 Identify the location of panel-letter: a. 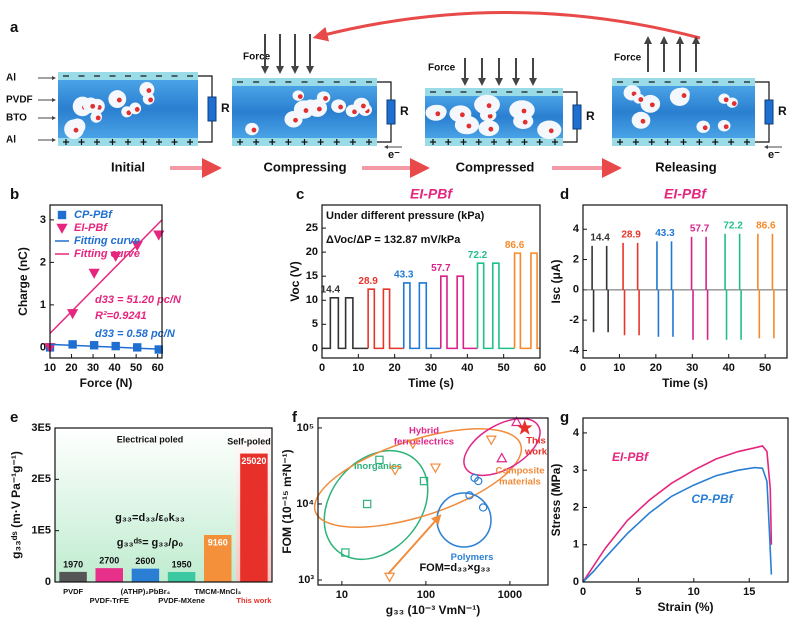
(14, 27).